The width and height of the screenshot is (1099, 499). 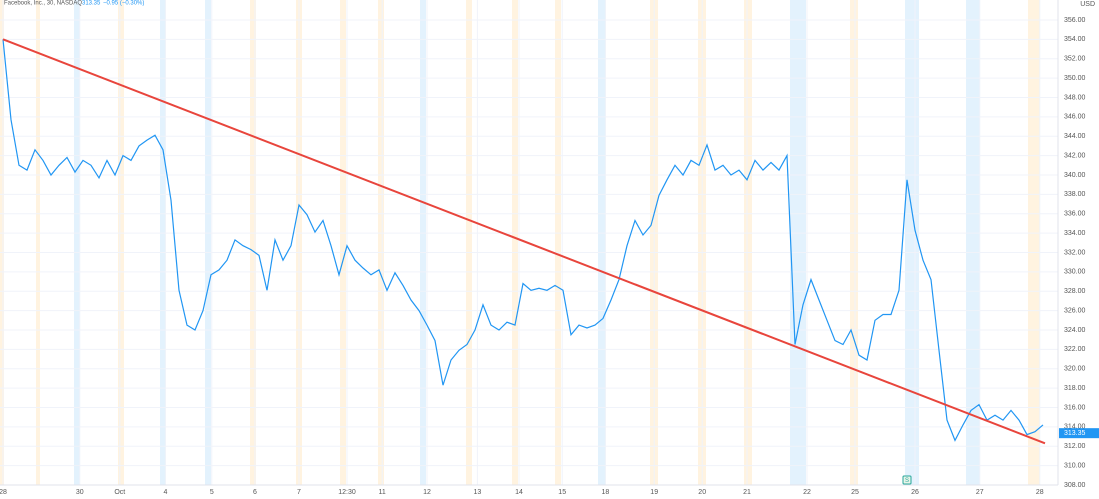 What do you see at coordinates (123, 4) in the screenshot?
I see `header-change: −0.95 (−0.30%)` at bounding box center [123, 4].